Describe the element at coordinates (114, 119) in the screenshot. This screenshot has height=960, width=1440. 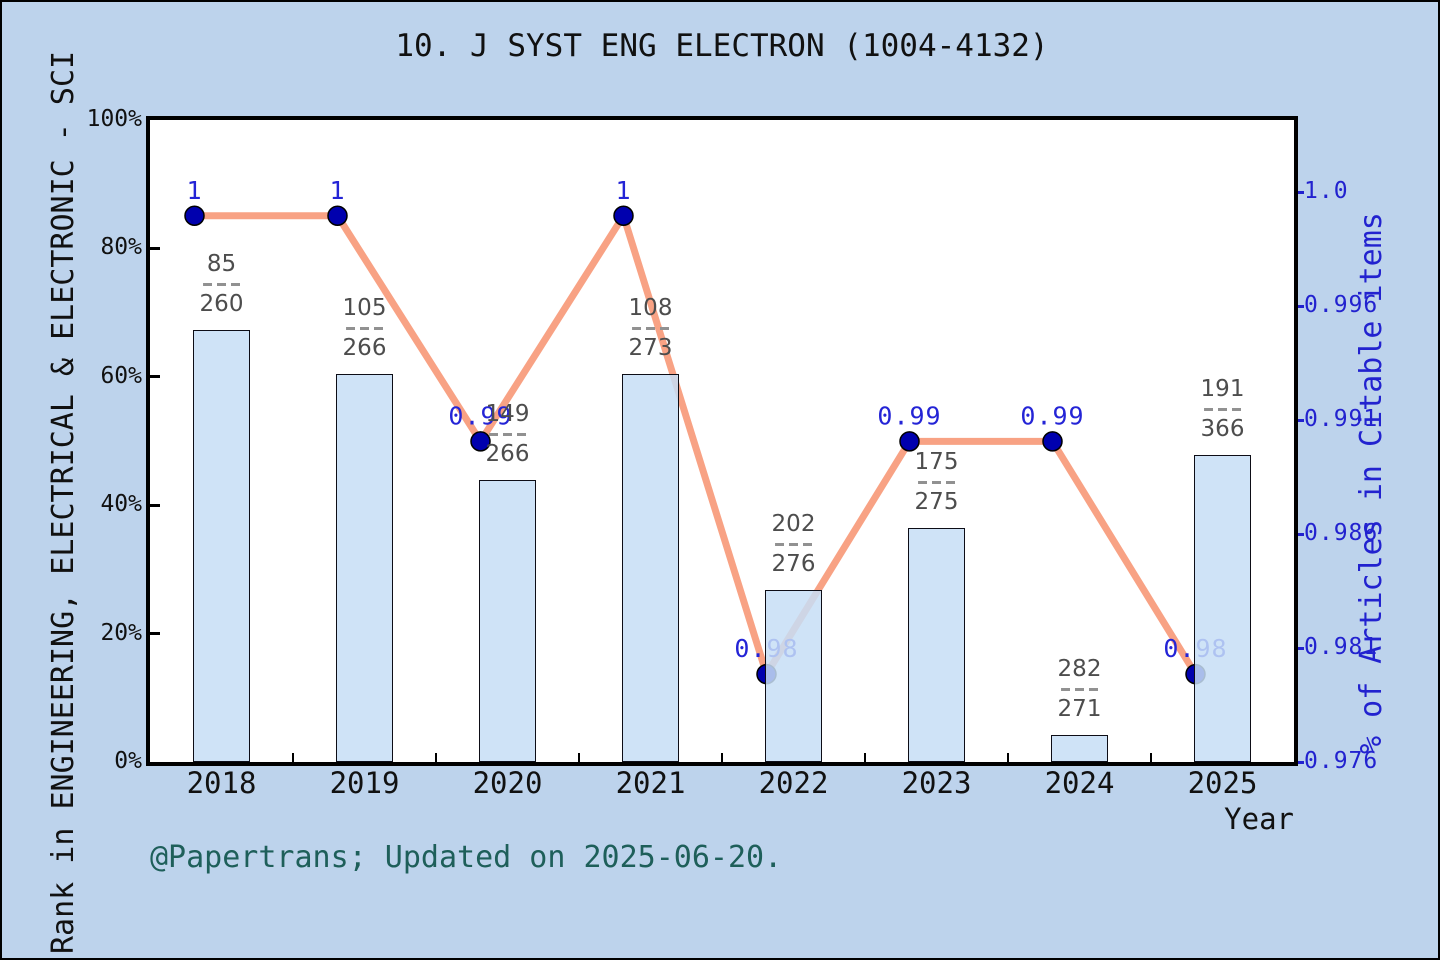
I see `left-tick-100%: 100%` at that location.